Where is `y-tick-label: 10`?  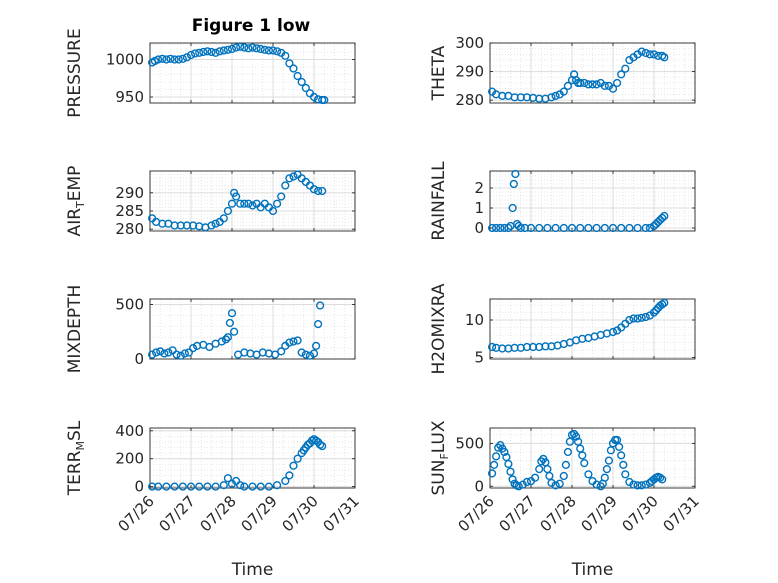
y-tick-label: 10 is located at coordinates (474, 320).